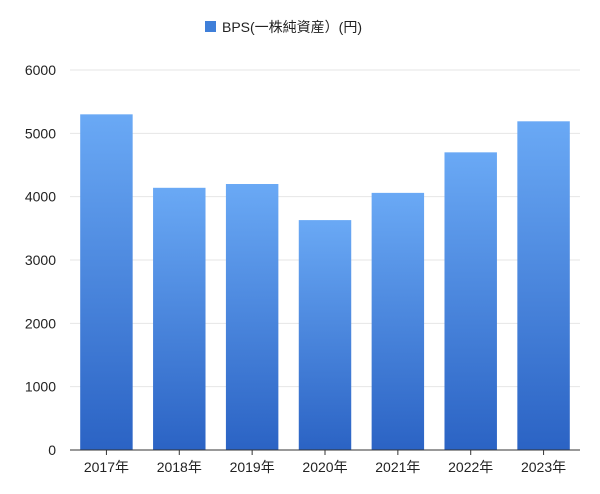  I want to click on x-tick-label: 2017年, so click(106, 467).